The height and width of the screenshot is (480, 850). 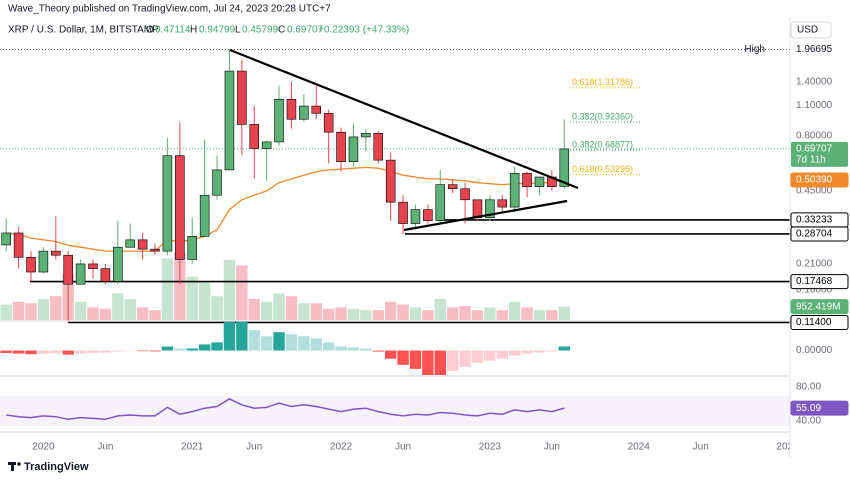 What do you see at coordinates (217, 30) in the screenshot?
I see `high-value: 0.94799` at bounding box center [217, 30].